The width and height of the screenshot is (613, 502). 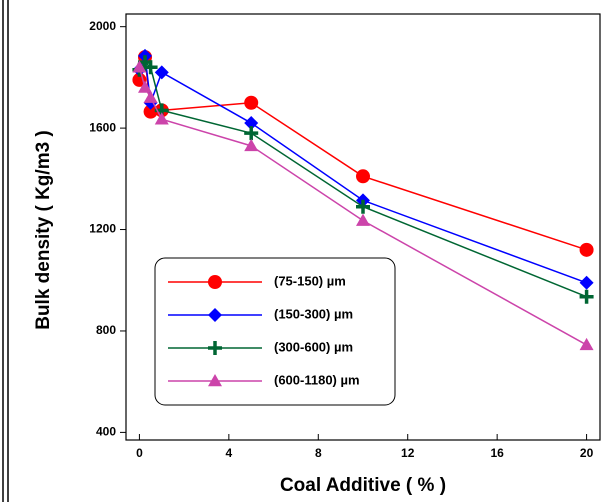 What do you see at coordinates (43, 230) in the screenshot?
I see `y-axis-title: Bulk density ( Kg/m3 )` at bounding box center [43, 230].